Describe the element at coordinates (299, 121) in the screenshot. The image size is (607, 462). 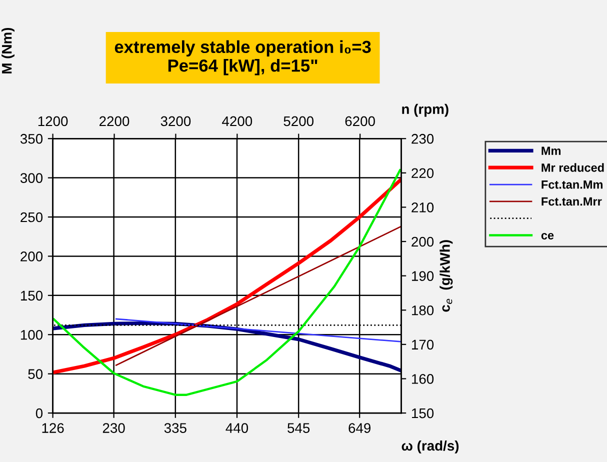
I see `x2-tick-label: 5200` at that location.